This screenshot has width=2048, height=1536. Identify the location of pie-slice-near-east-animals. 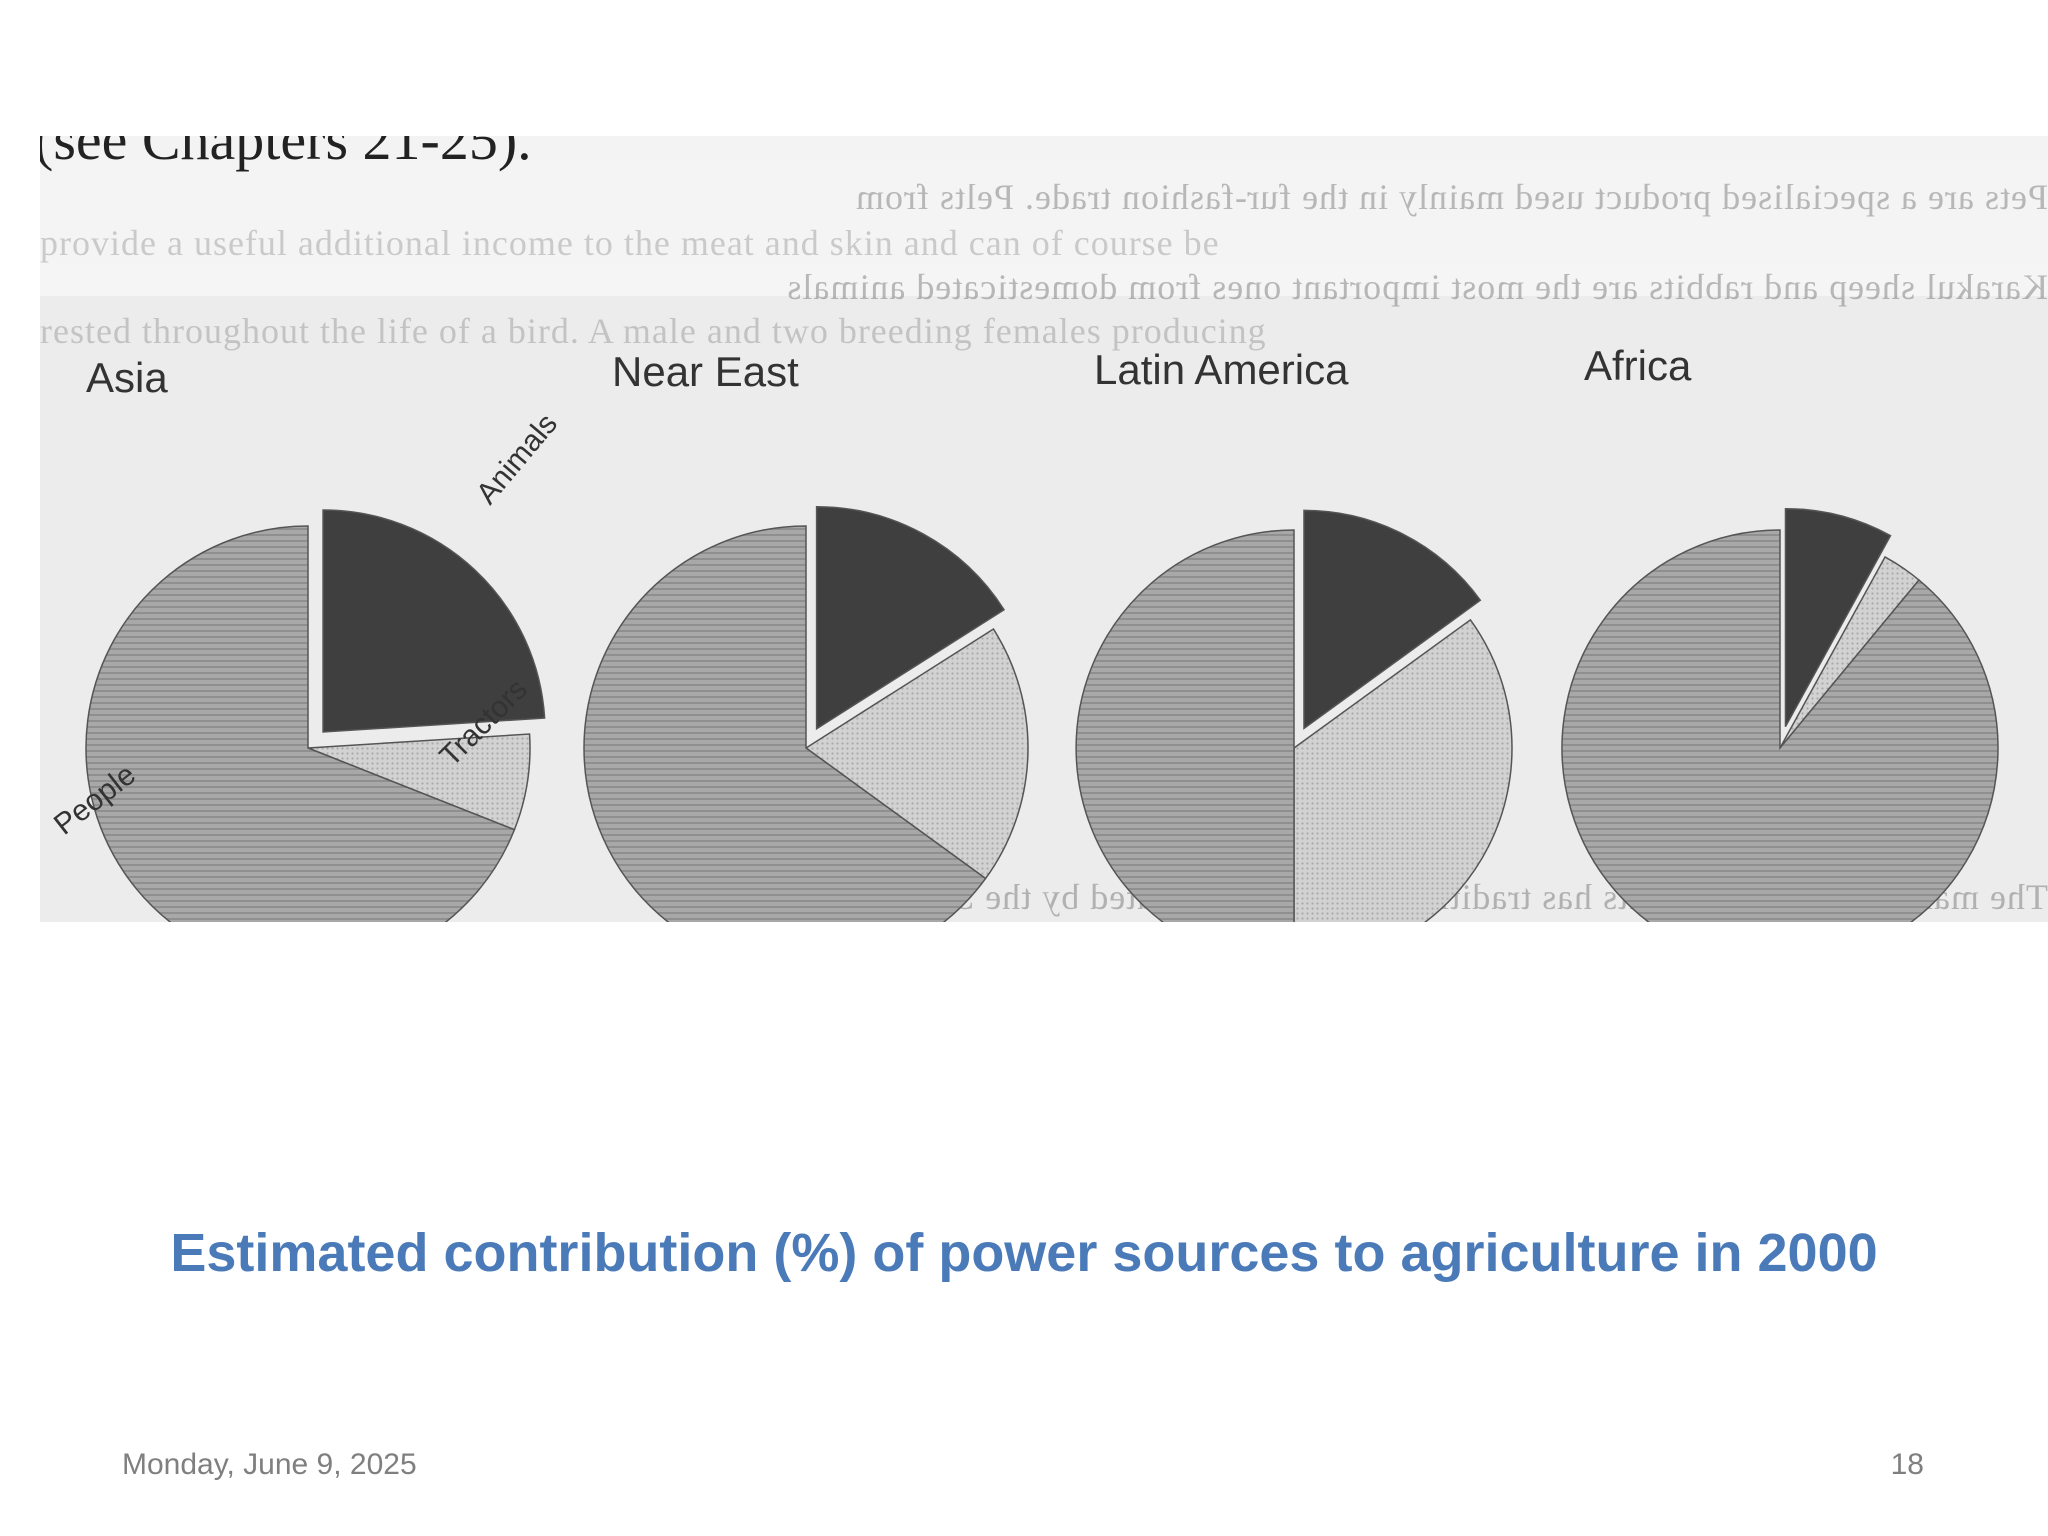
(910, 618).